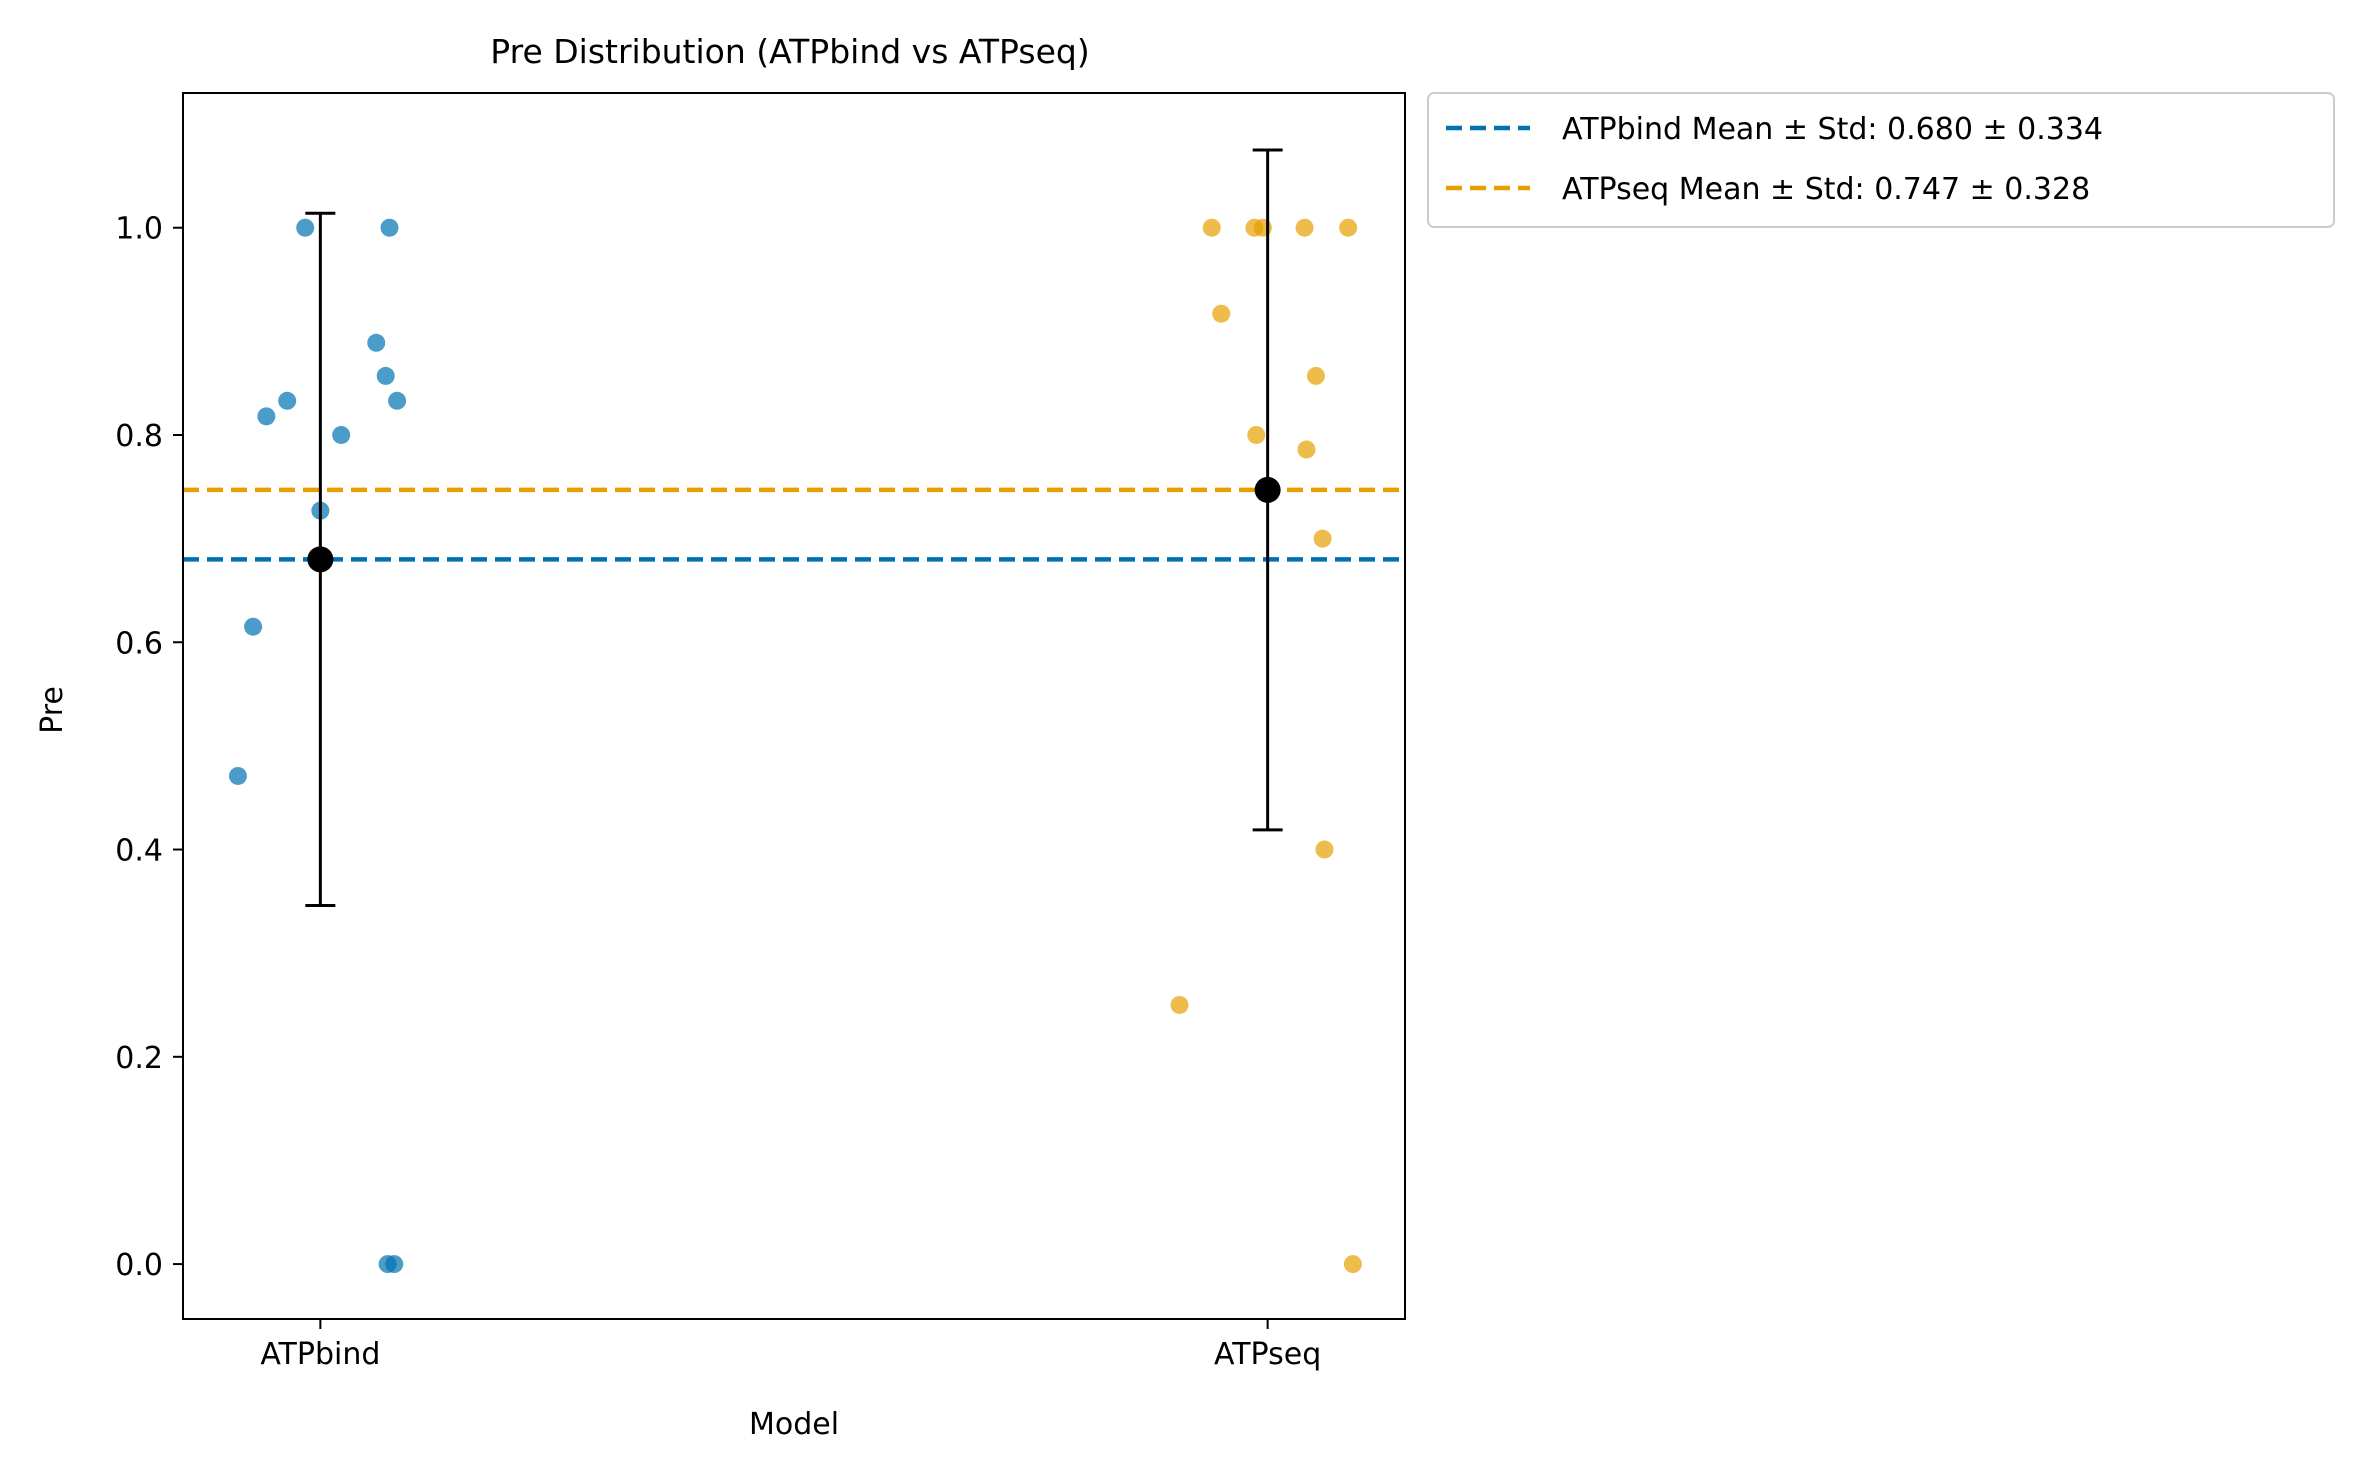 This screenshot has height=1468, width=2353. What do you see at coordinates (1832, 129) in the screenshot?
I see `legend-label-atpbind: ATPbind Mean ± Std: 0.680 ± 0.334` at bounding box center [1832, 129].